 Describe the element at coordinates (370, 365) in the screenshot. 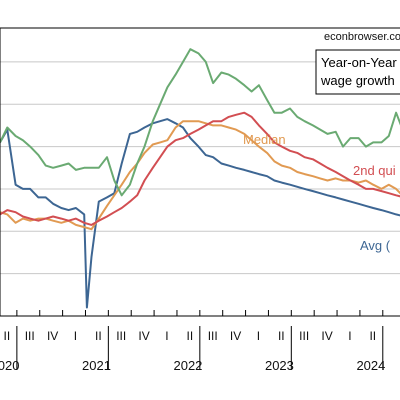

I see `year-label: 2024` at that location.